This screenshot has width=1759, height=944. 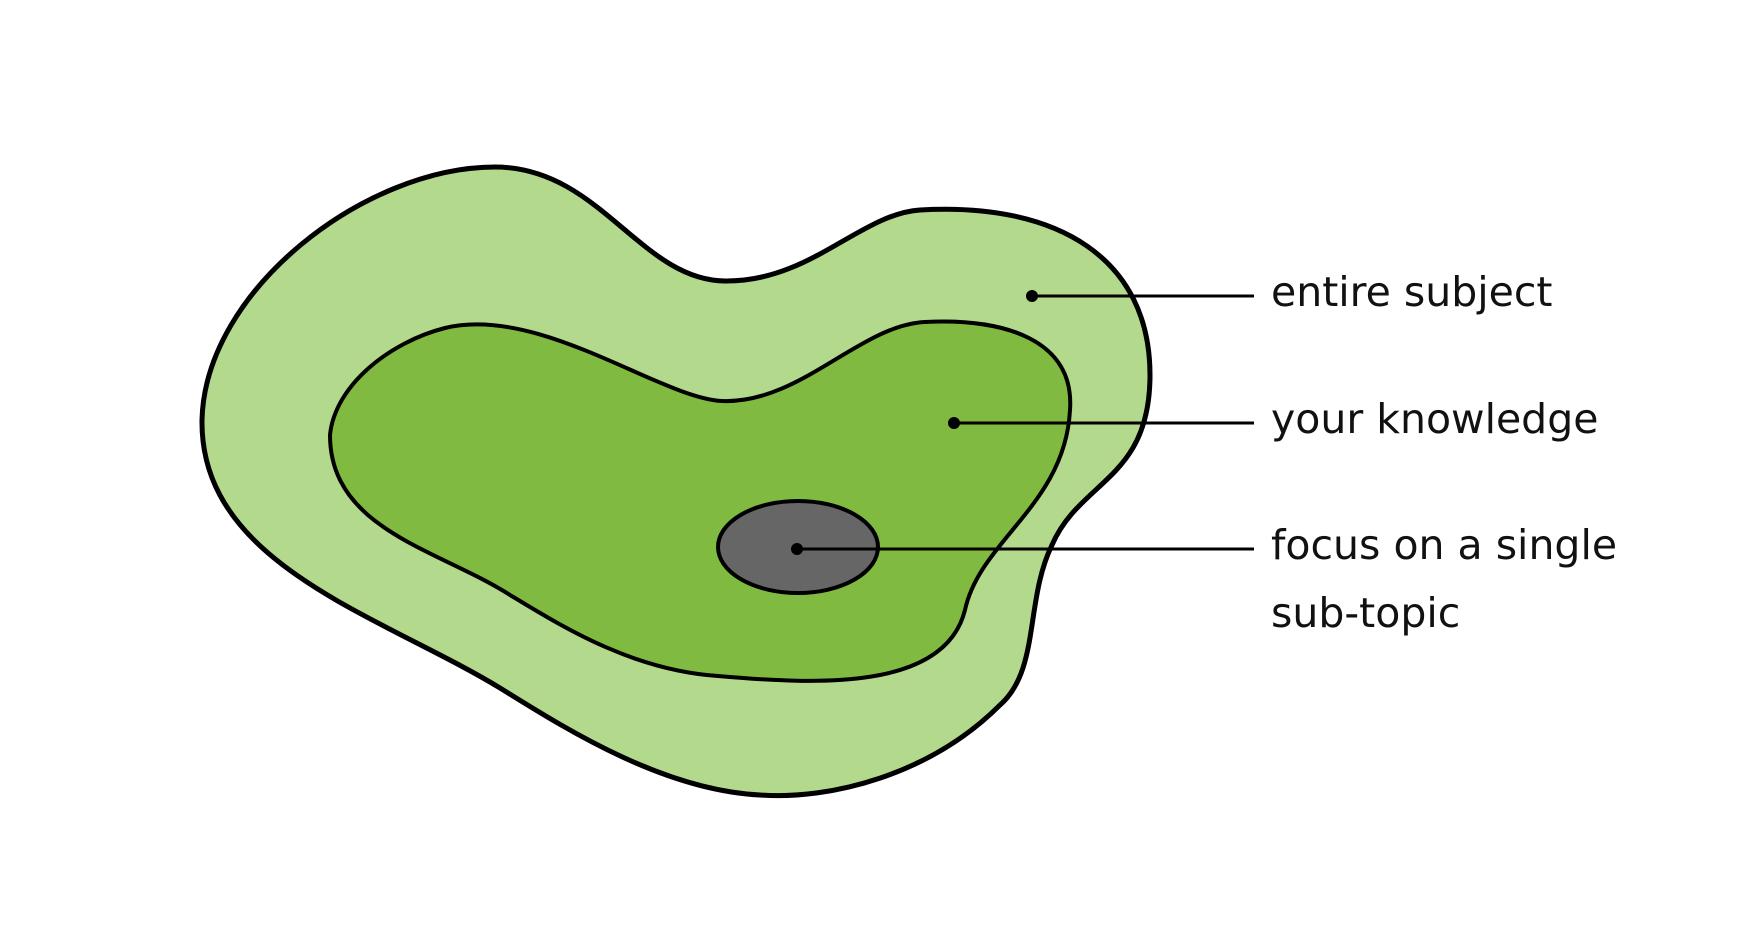 I want to click on label-entire-subject: entire subject, so click(x=1412, y=292).